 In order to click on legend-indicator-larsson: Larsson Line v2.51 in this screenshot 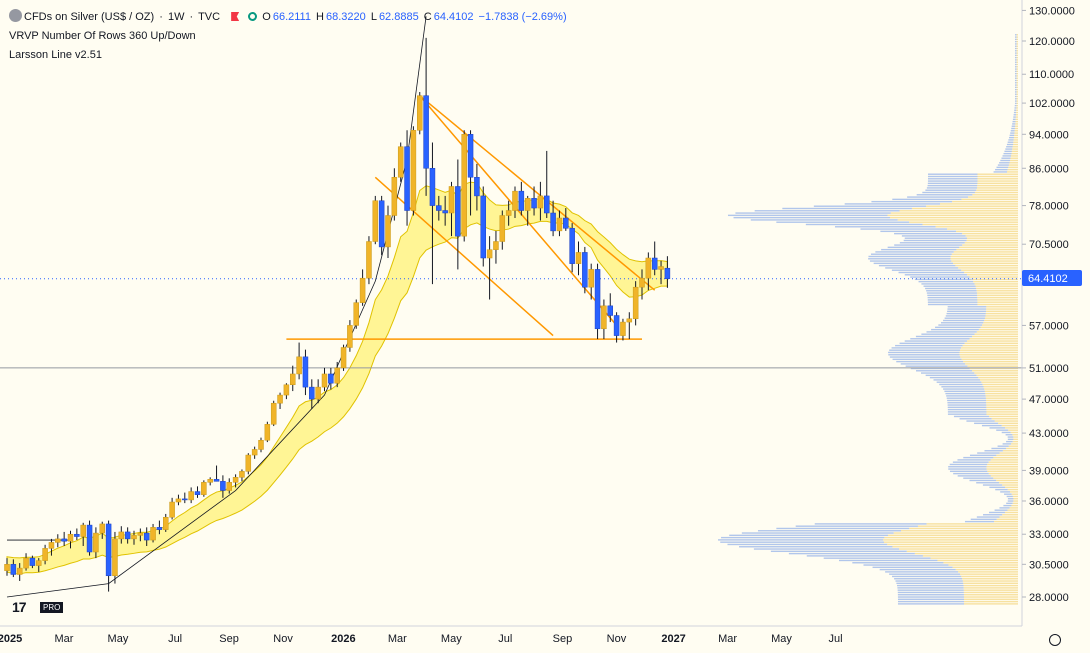, I will do `click(55, 55)`.